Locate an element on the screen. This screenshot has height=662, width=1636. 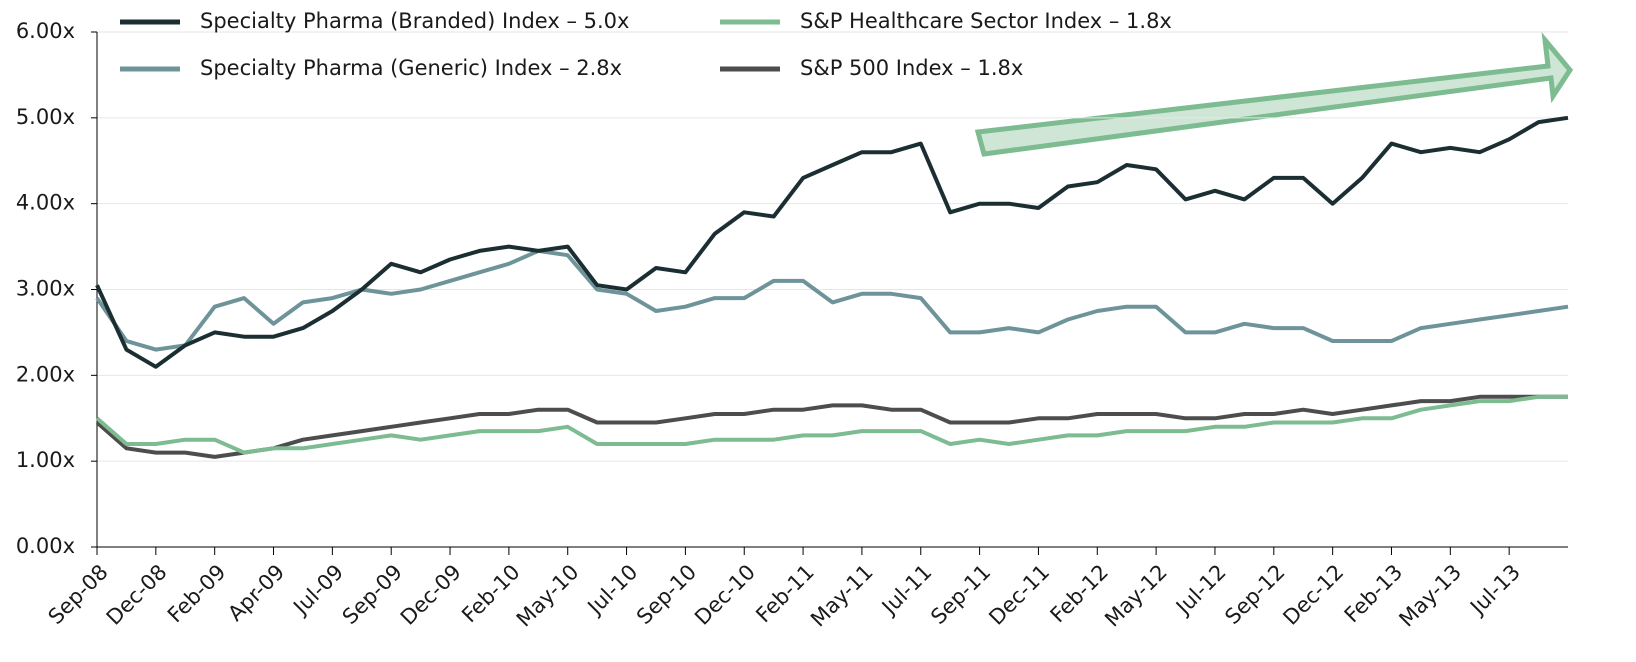
x-tick-label: Sep-12 is located at coordinates (1254, 594).